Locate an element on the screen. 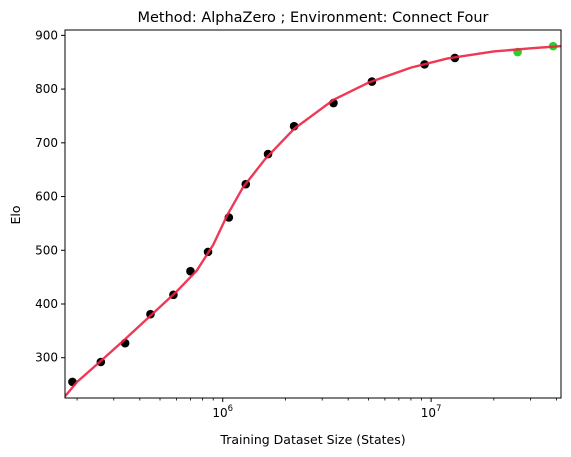 The width and height of the screenshot is (571, 457). x-axis-label: Training Dataset Size (States) is located at coordinates (312, 439).